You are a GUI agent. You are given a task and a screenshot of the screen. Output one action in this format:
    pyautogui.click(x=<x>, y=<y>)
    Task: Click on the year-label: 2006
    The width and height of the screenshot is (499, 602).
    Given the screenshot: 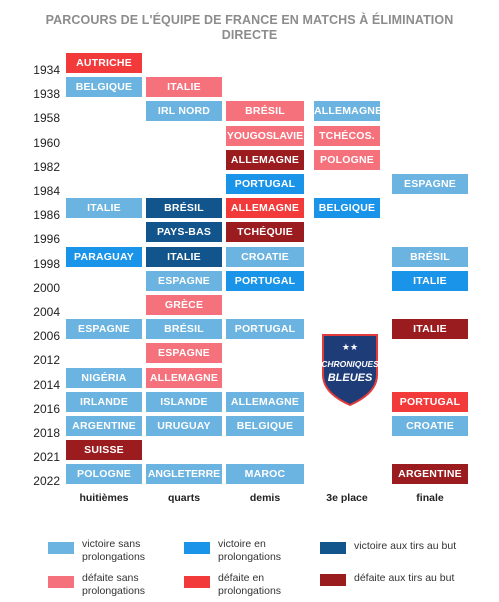 What is the action you would take?
    pyautogui.click(x=46, y=336)
    